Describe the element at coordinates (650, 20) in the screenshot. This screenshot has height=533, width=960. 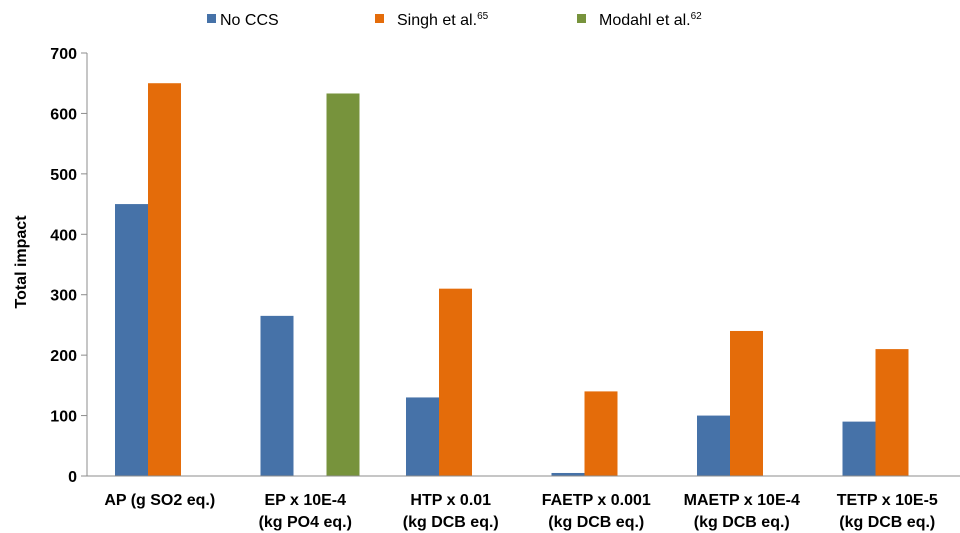
I see `legend-label: Modahl et al.62` at that location.